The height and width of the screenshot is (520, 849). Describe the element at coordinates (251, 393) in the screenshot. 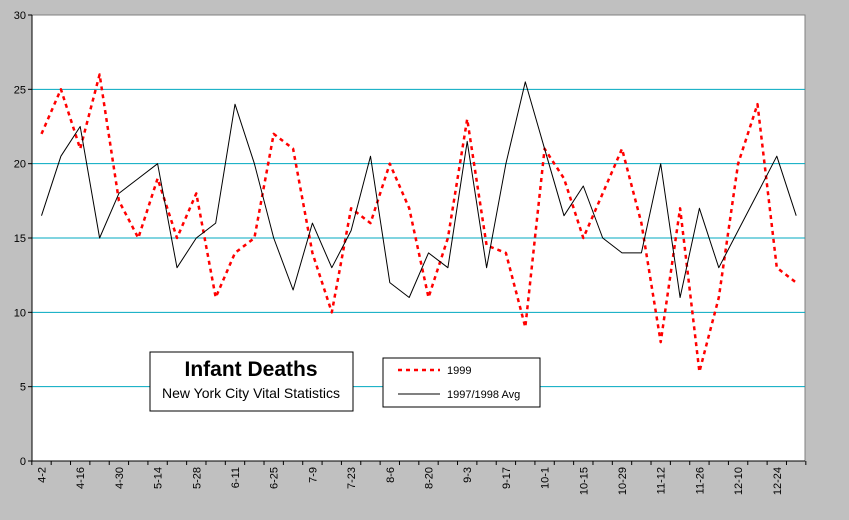

I see `chart-subtitle: New York City Vital Statistics` at that location.